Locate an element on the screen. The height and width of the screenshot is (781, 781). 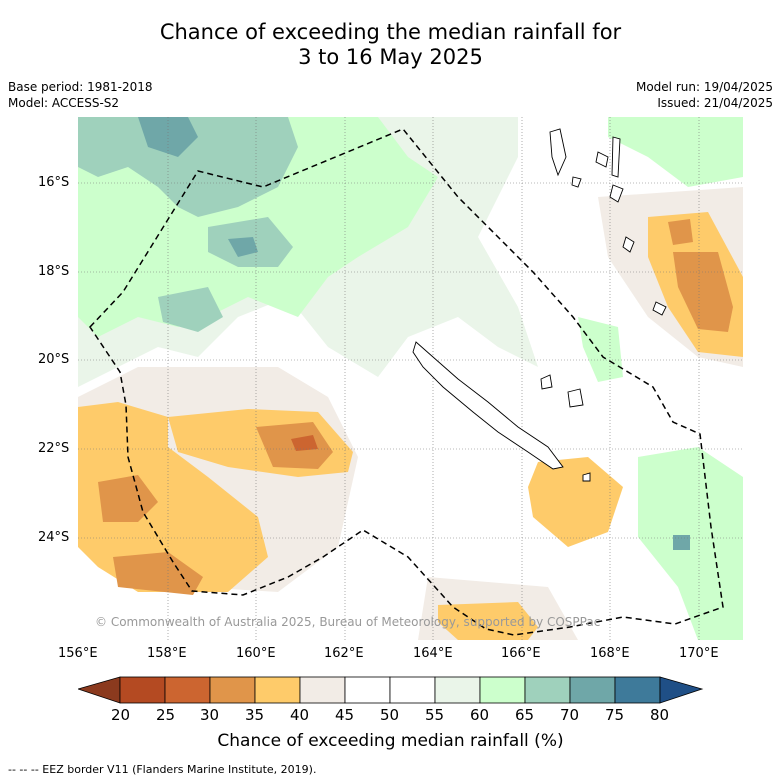
lon-label-162e: 162°E is located at coordinates (344, 653).